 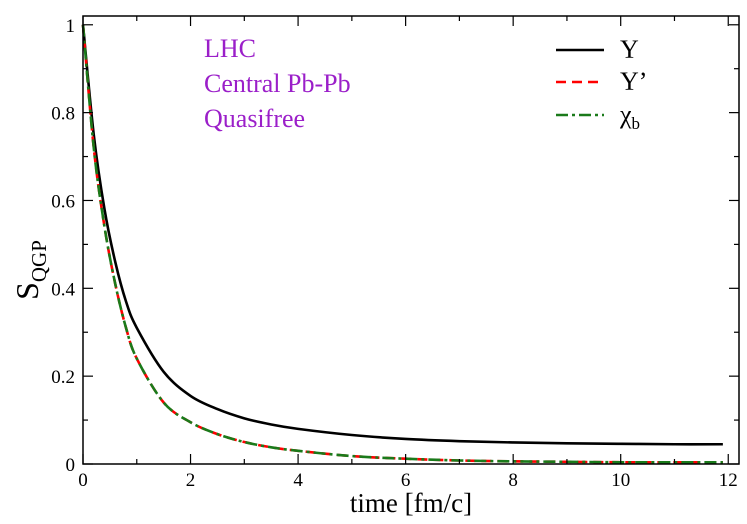 What do you see at coordinates (27, 291) in the screenshot?
I see `y-axis-title-main: S` at bounding box center [27, 291].